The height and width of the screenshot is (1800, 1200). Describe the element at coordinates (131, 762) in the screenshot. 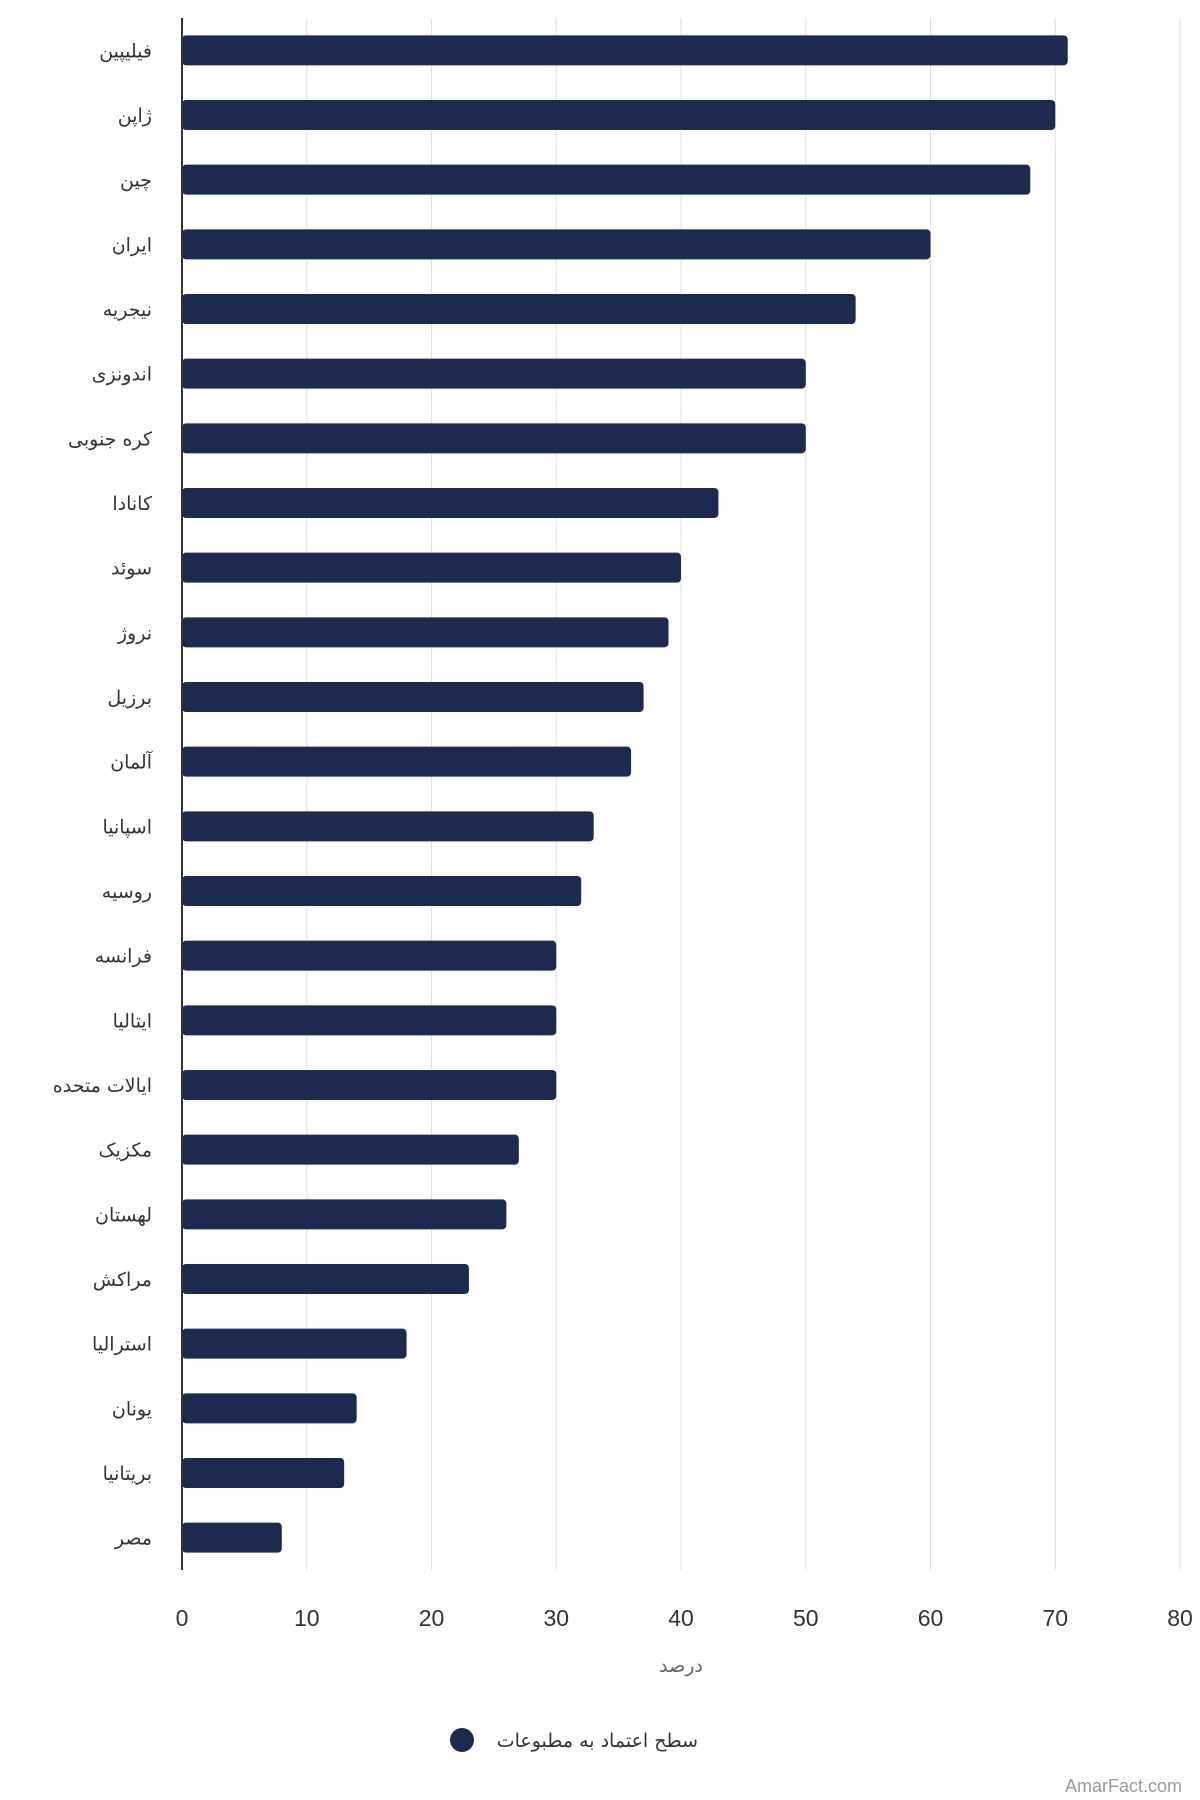

I see `category-label: آلمان` at that location.